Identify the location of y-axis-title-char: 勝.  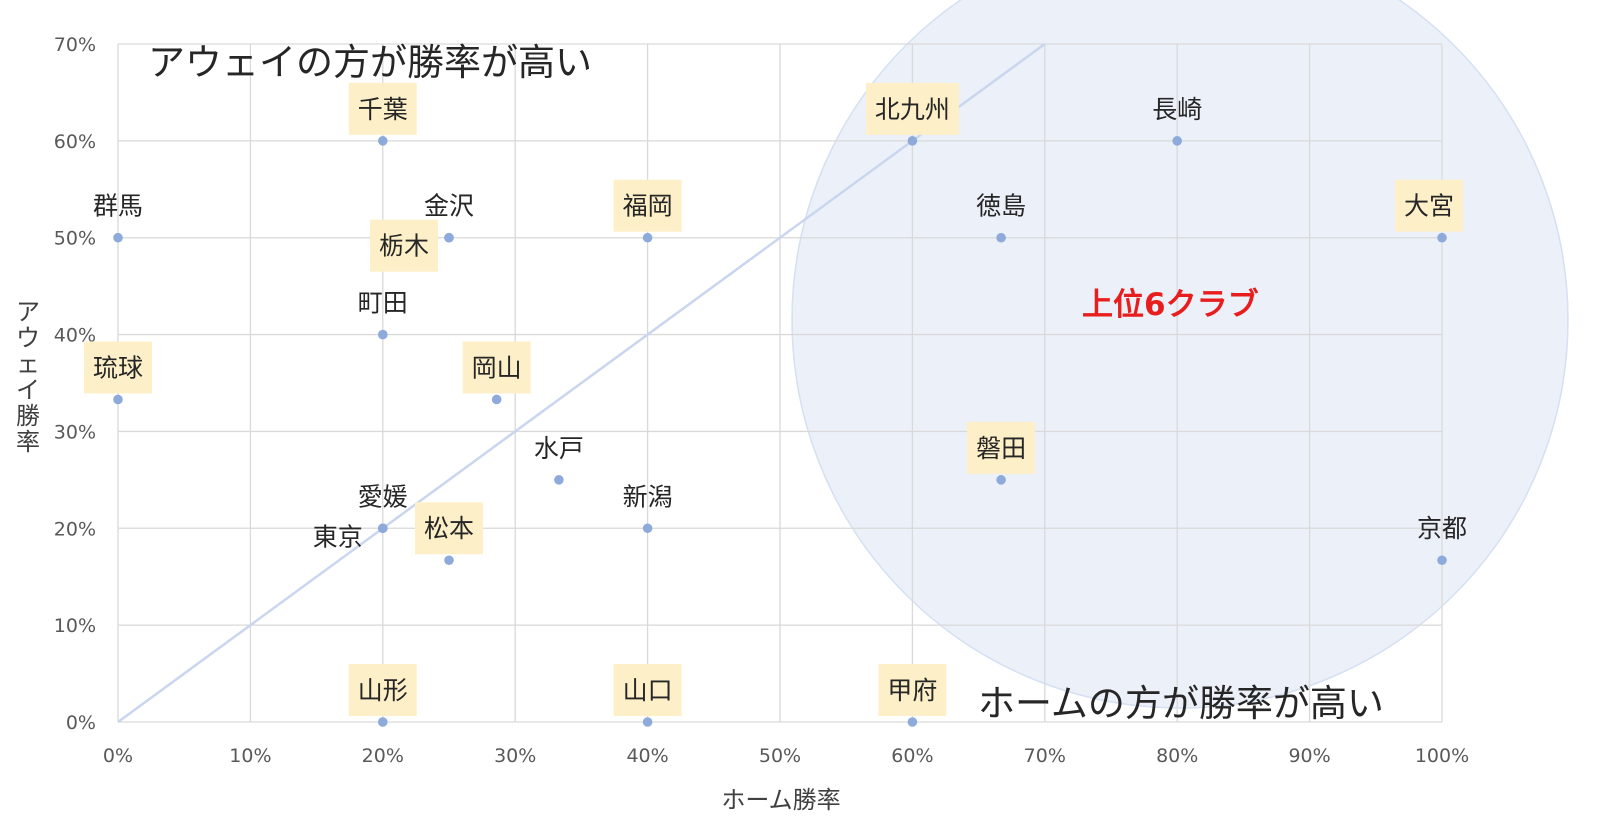
(28, 416).